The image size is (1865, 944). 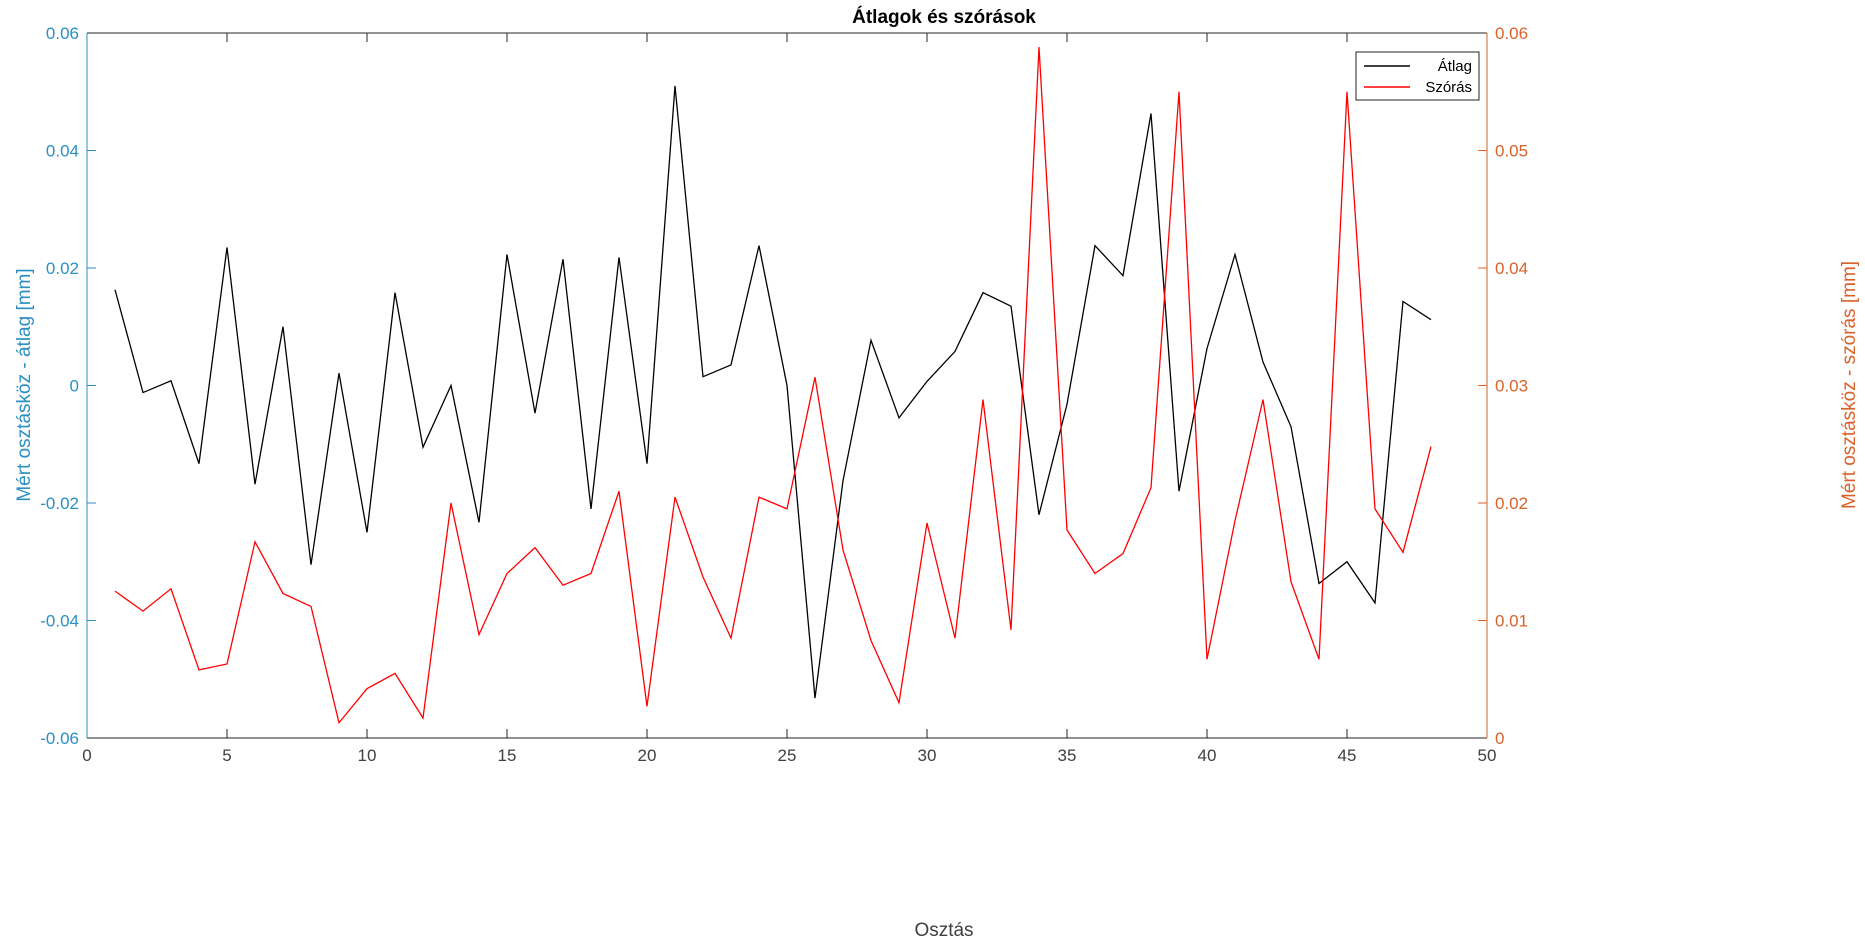 What do you see at coordinates (1207, 755) in the screenshot?
I see `x-tick-label: 40` at bounding box center [1207, 755].